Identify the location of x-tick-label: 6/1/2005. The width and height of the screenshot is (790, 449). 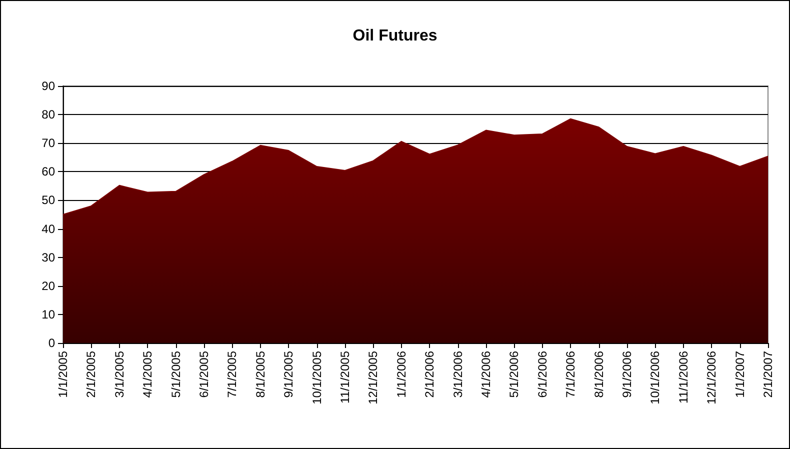
(204, 374).